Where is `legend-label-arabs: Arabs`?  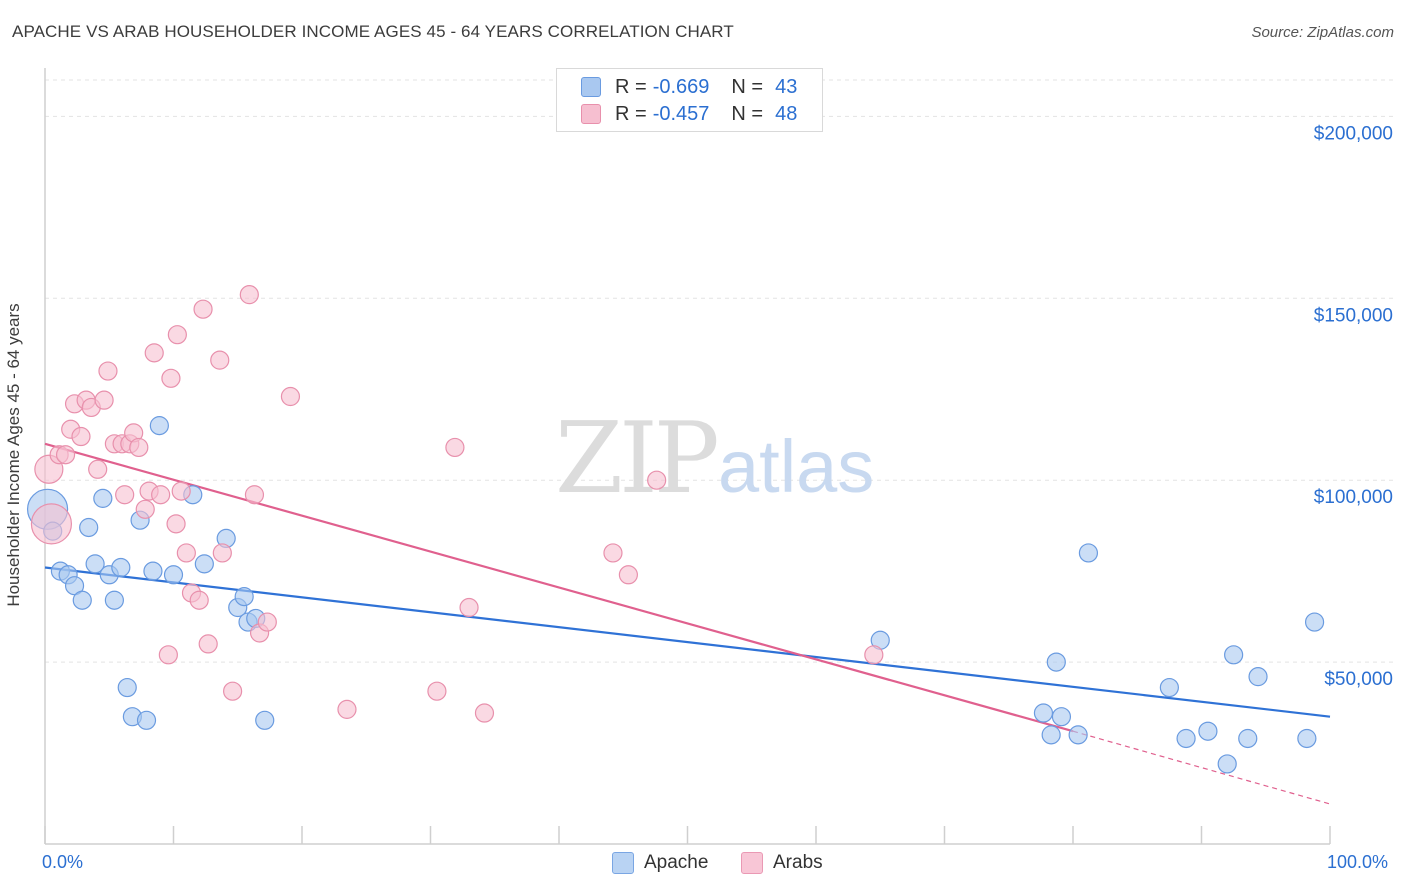
legend-label-arabs: Arabs is located at coordinates (798, 862).